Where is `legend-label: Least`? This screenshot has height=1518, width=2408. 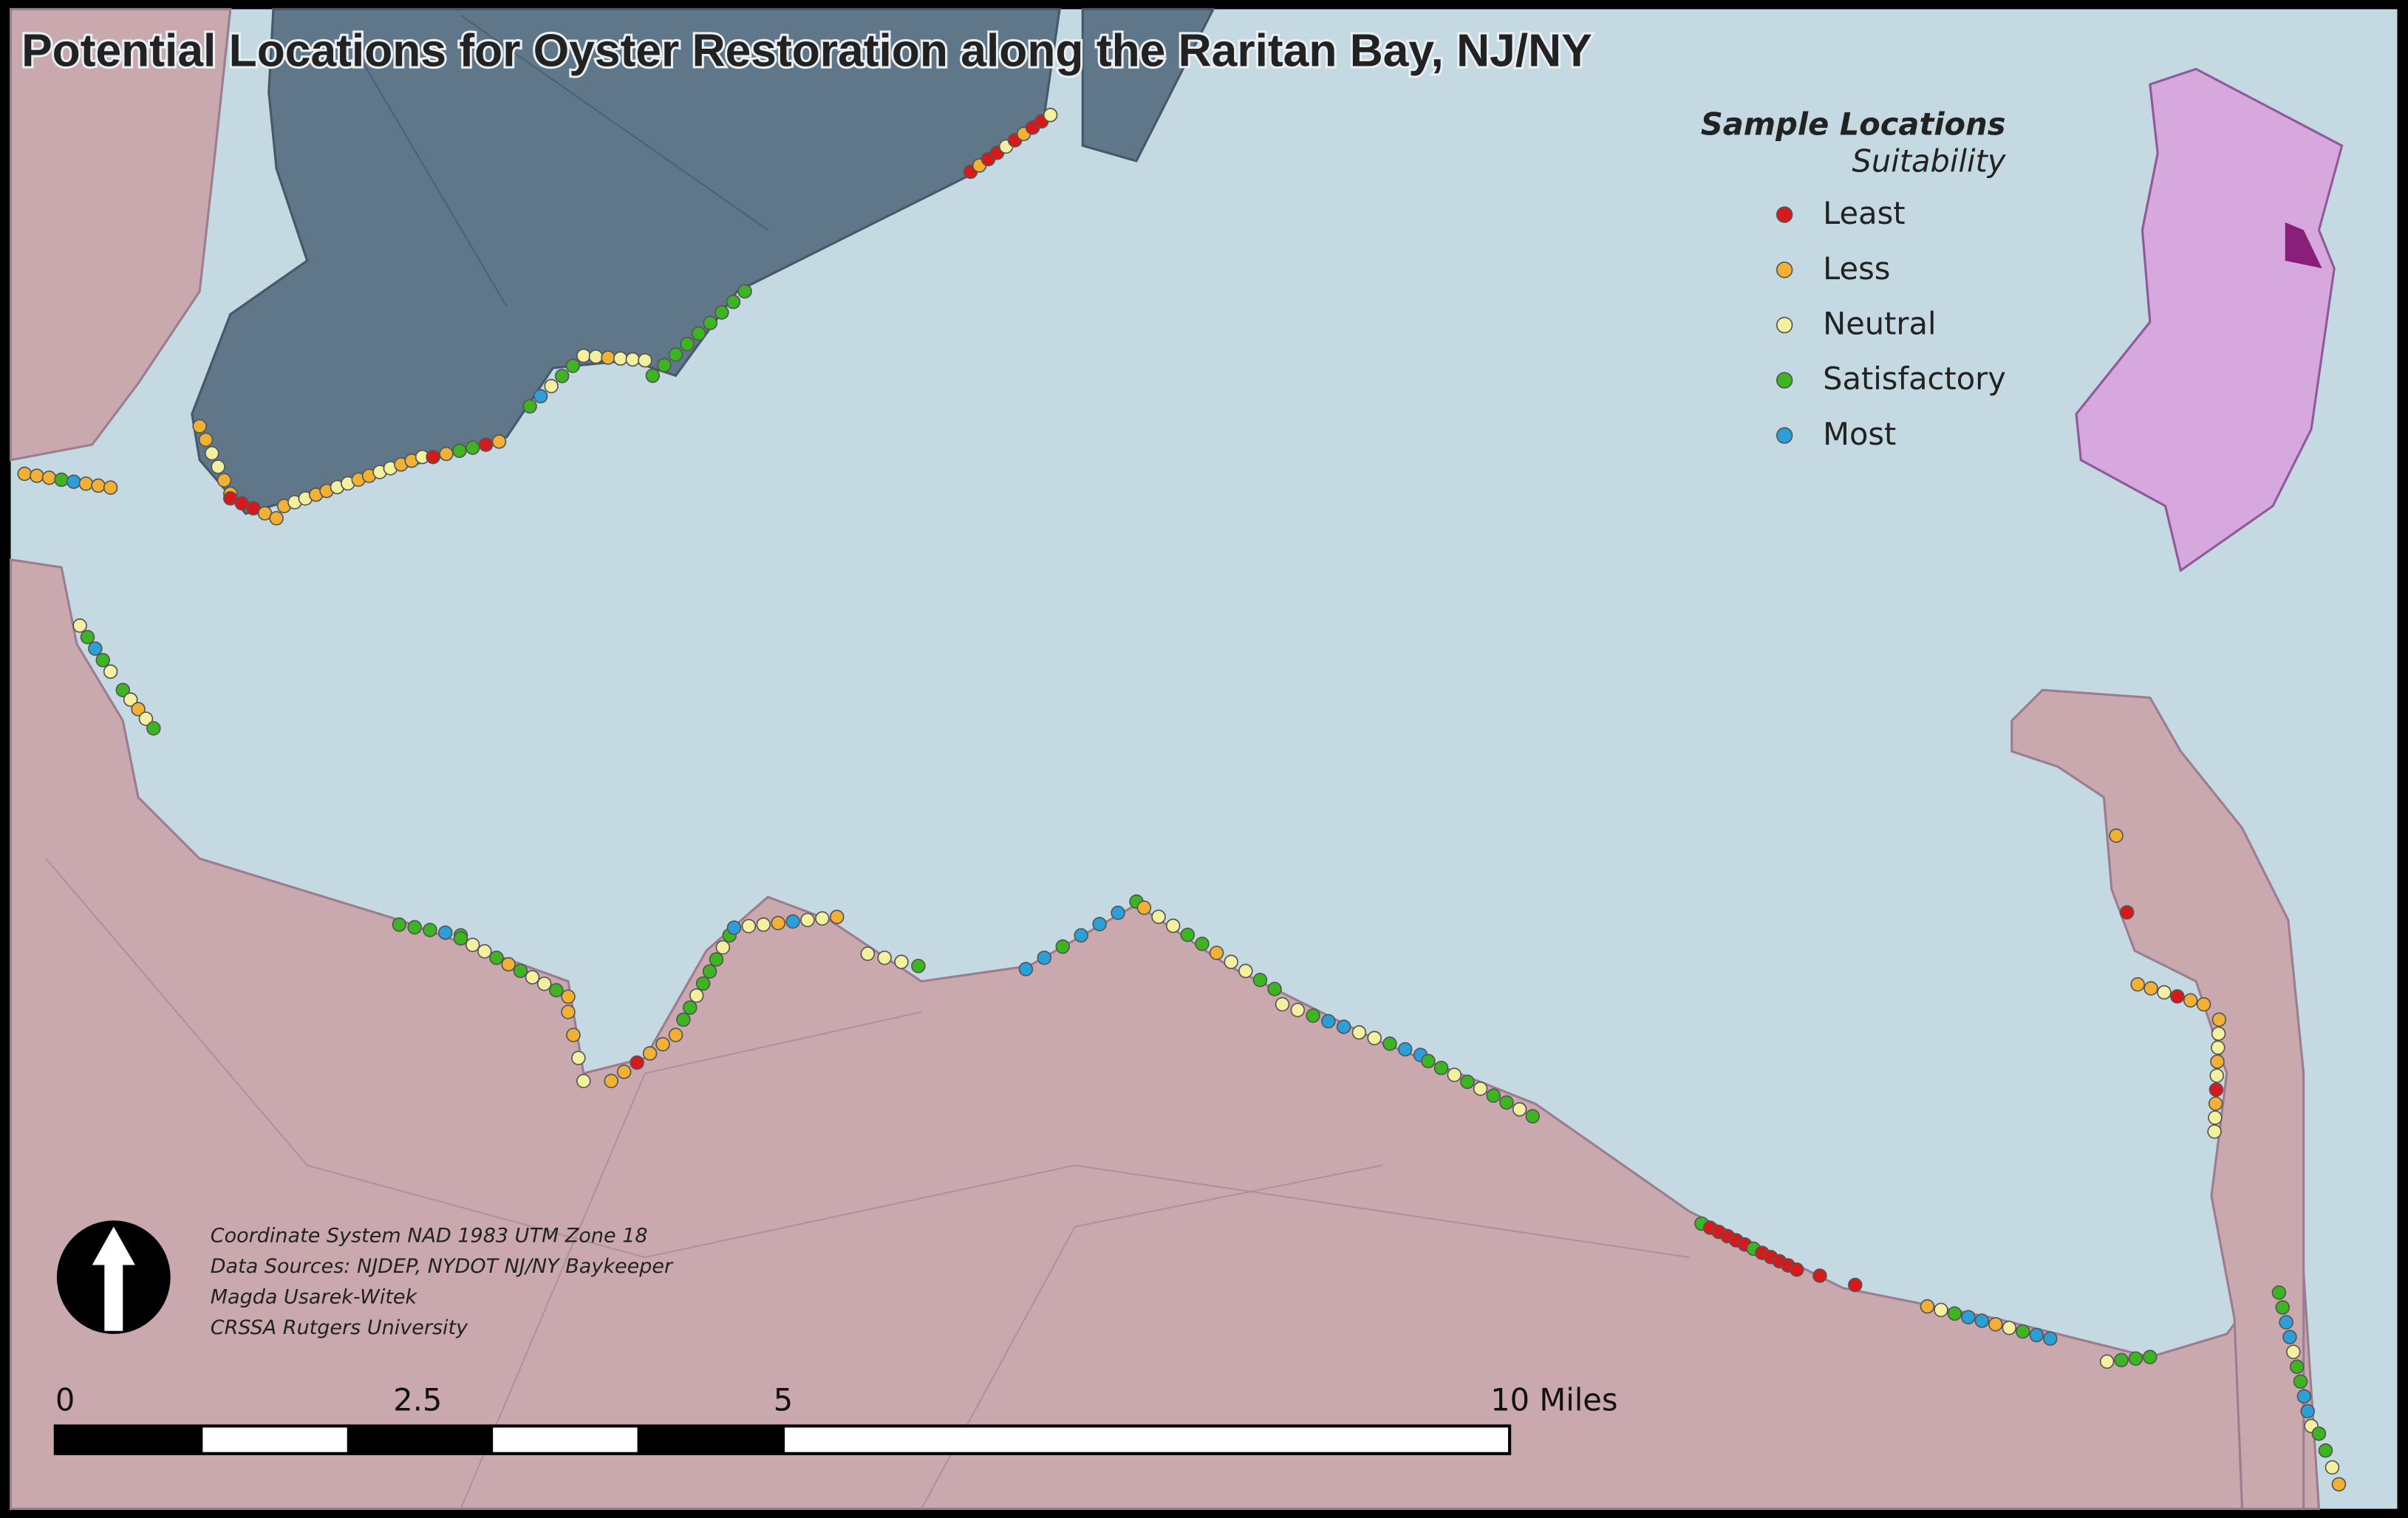
legend-label: Least is located at coordinates (1864, 213).